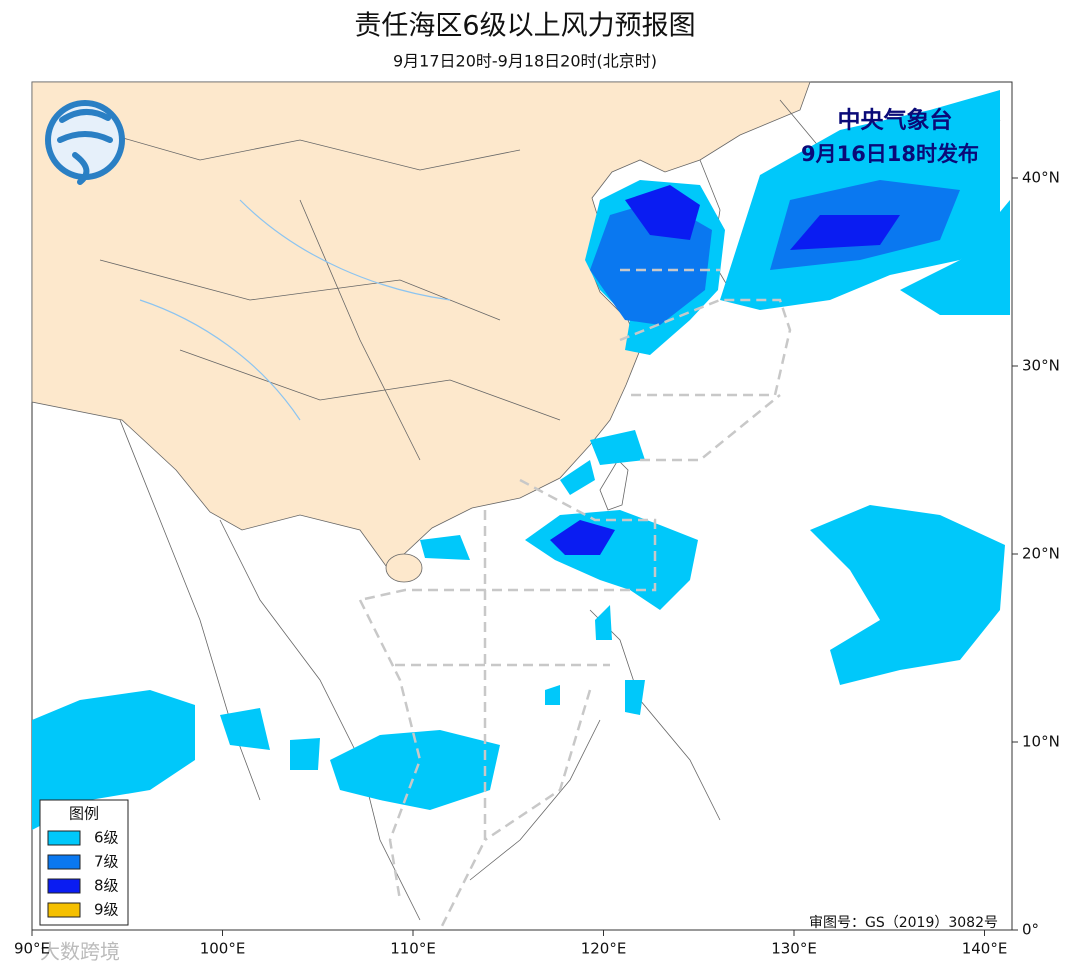  Describe the element at coordinates (1041, 554) in the screenshot. I see `lat-tick-label: 20°N` at that location.